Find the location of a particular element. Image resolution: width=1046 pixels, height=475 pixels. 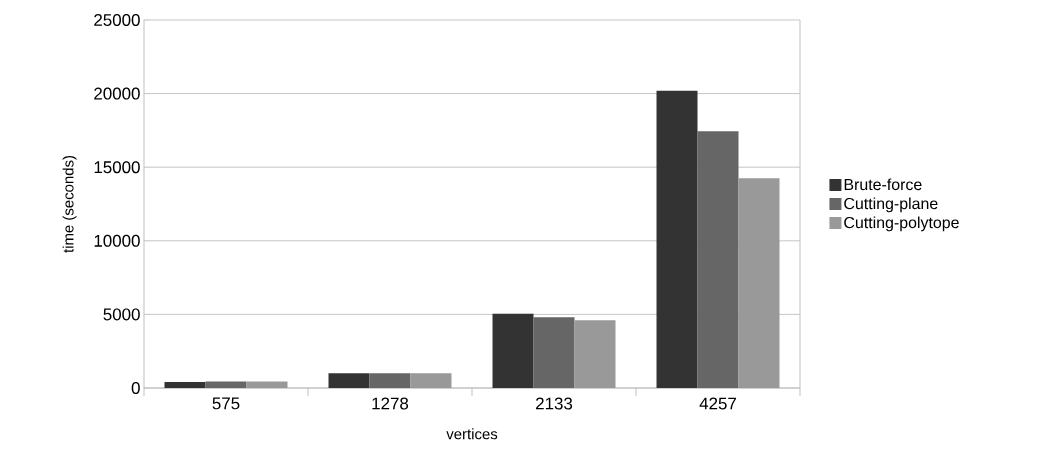

x-tick-label: 4257 is located at coordinates (717, 403).